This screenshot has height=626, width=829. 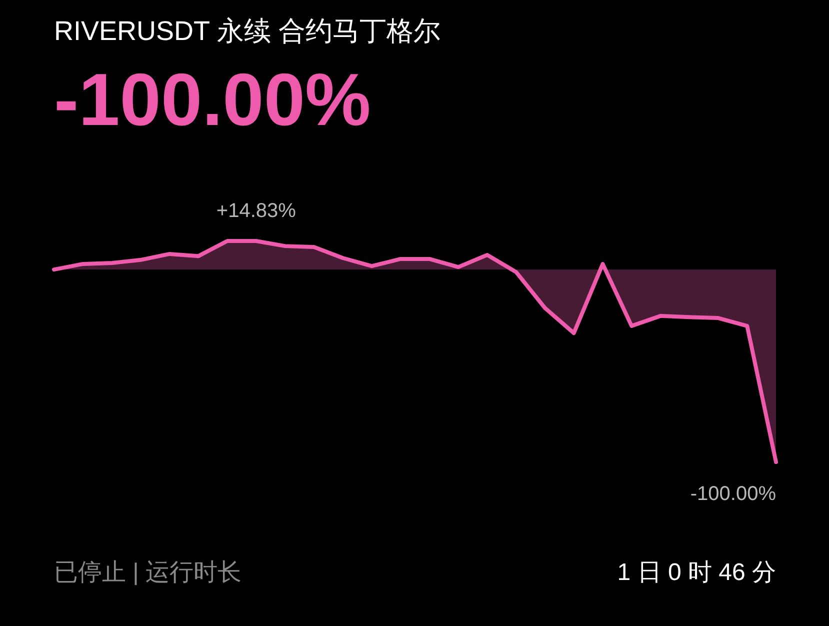 What do you see at coordinates (247, 31) in the screenshot?
I see `chart-title: RIVERUSDT 永续 合约马丁格尔` at bounding box center [247, 31].